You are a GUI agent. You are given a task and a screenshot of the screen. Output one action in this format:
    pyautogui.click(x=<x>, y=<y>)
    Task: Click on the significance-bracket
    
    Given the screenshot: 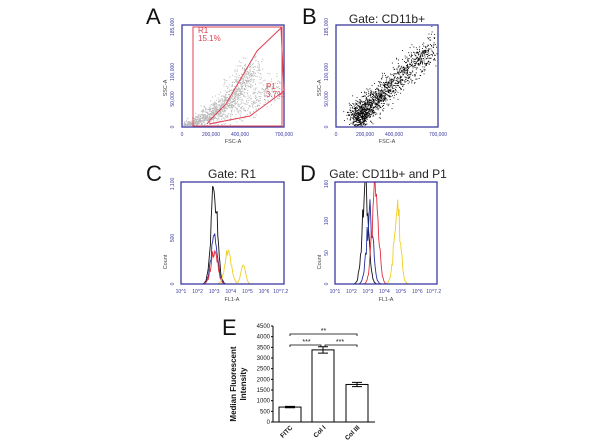 What is the action you would take?
    pyautogui.click(x=341, y=345)
    